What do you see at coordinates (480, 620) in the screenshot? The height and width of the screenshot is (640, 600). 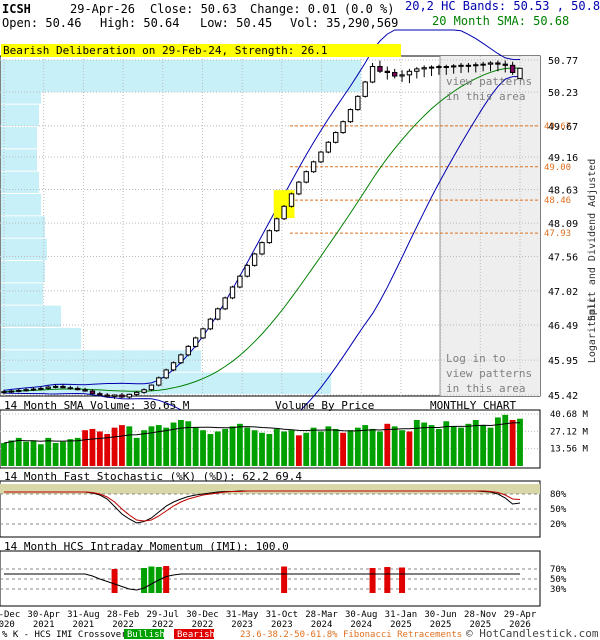 I see `x-tick: 28-Nov 2025` at bounding box center [480, 620].